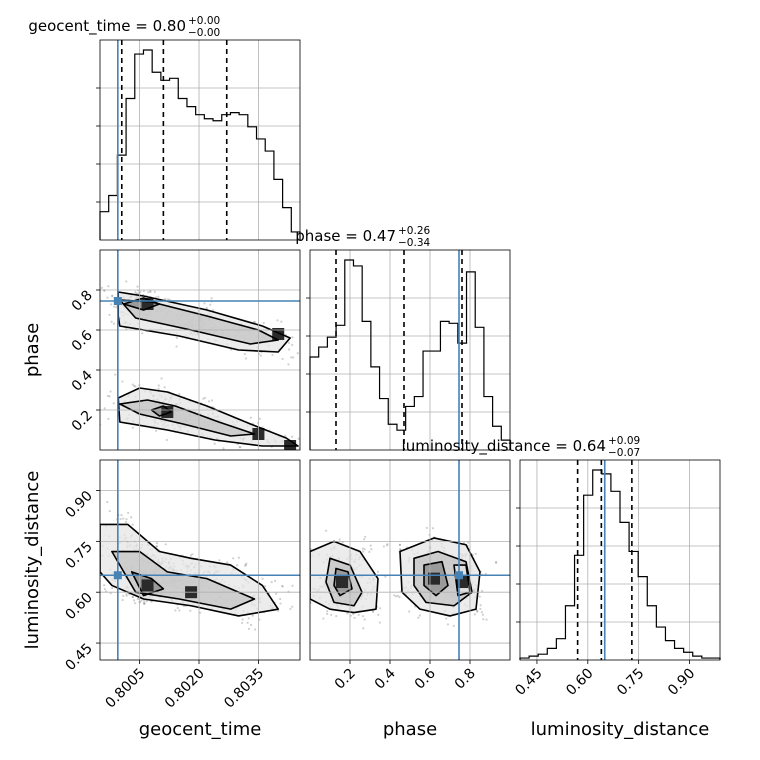 The width and height of the screenshot is (760, 760). Describe the element at coordinates (410, 729) in the screenshot. I see `x-axis-label-phase: phase` at that location.